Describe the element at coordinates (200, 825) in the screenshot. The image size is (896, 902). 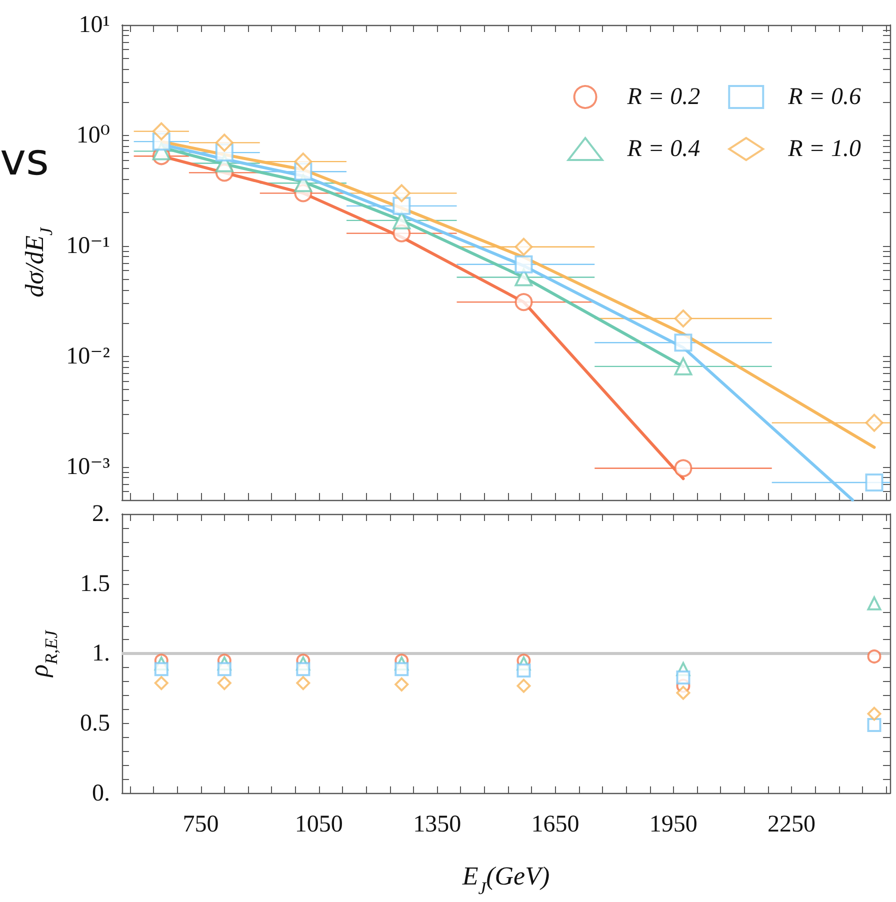
I see `x-tick-label: 750` at that location.